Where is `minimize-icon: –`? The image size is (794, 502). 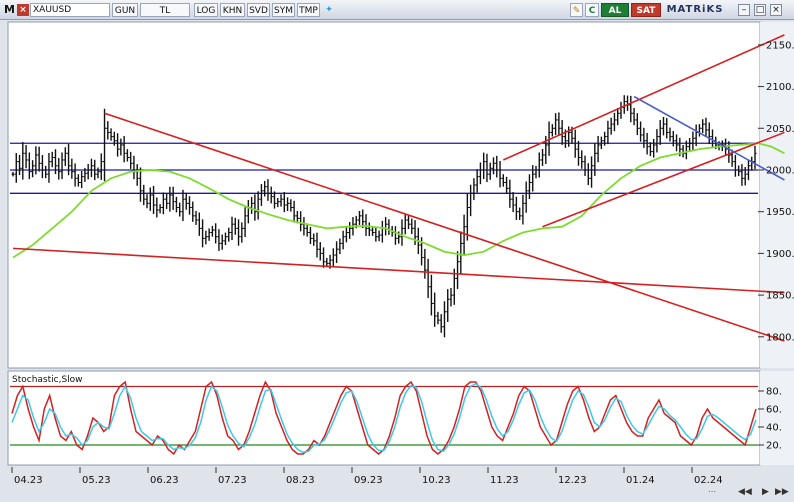 minimize-icon: – is located at coordinates (744, 10).